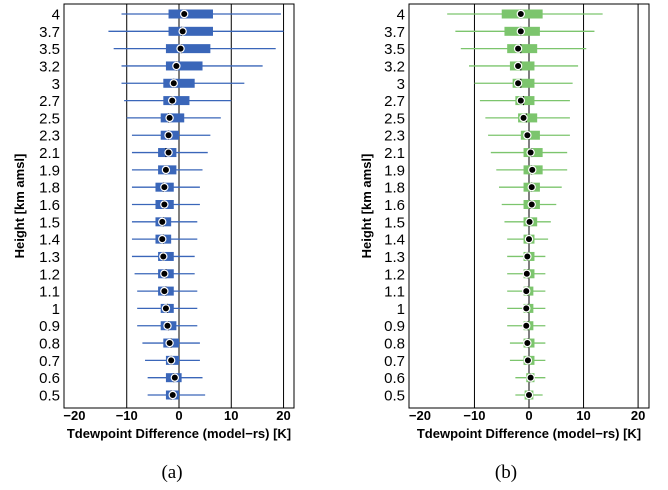 This screenshot has width=668, height=490. What do you see at coordinates (366, 206) in the screenshot?
I see `y-axis-label: Height [km amsl]` at bounding box center [366, 206].